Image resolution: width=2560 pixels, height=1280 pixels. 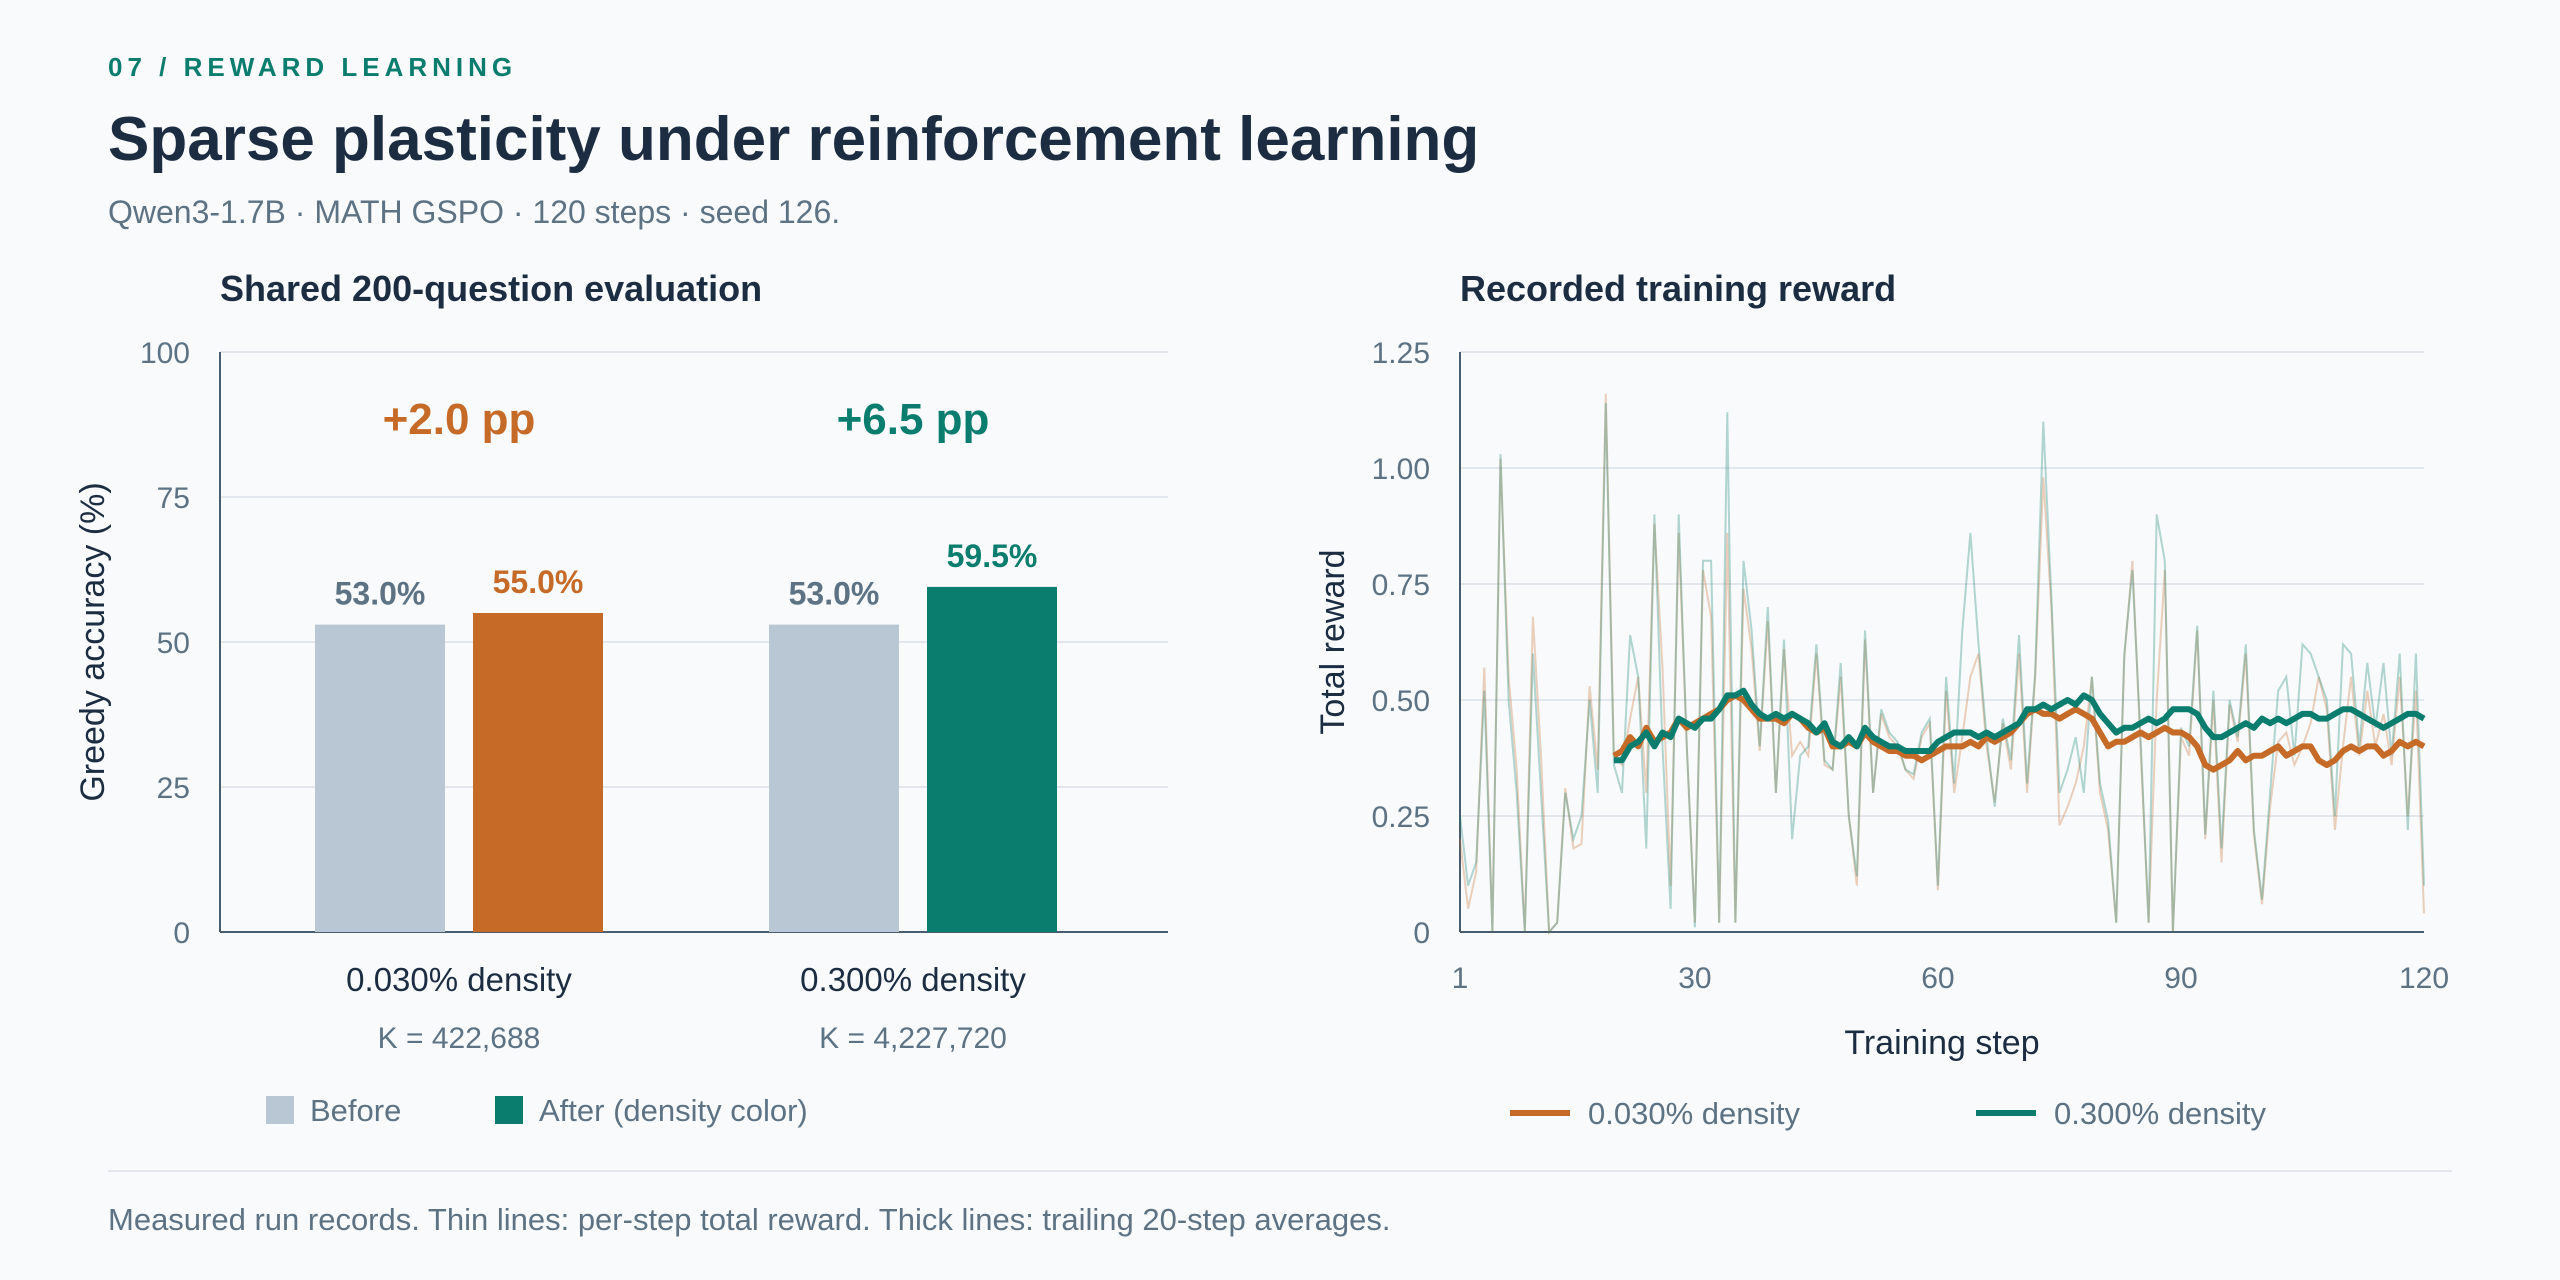 What do you see at coordinates (491, 288) in the screenshot?
I see `bar-chart-title: Shared 200-question evaluation` at bounding box center [491, 288].